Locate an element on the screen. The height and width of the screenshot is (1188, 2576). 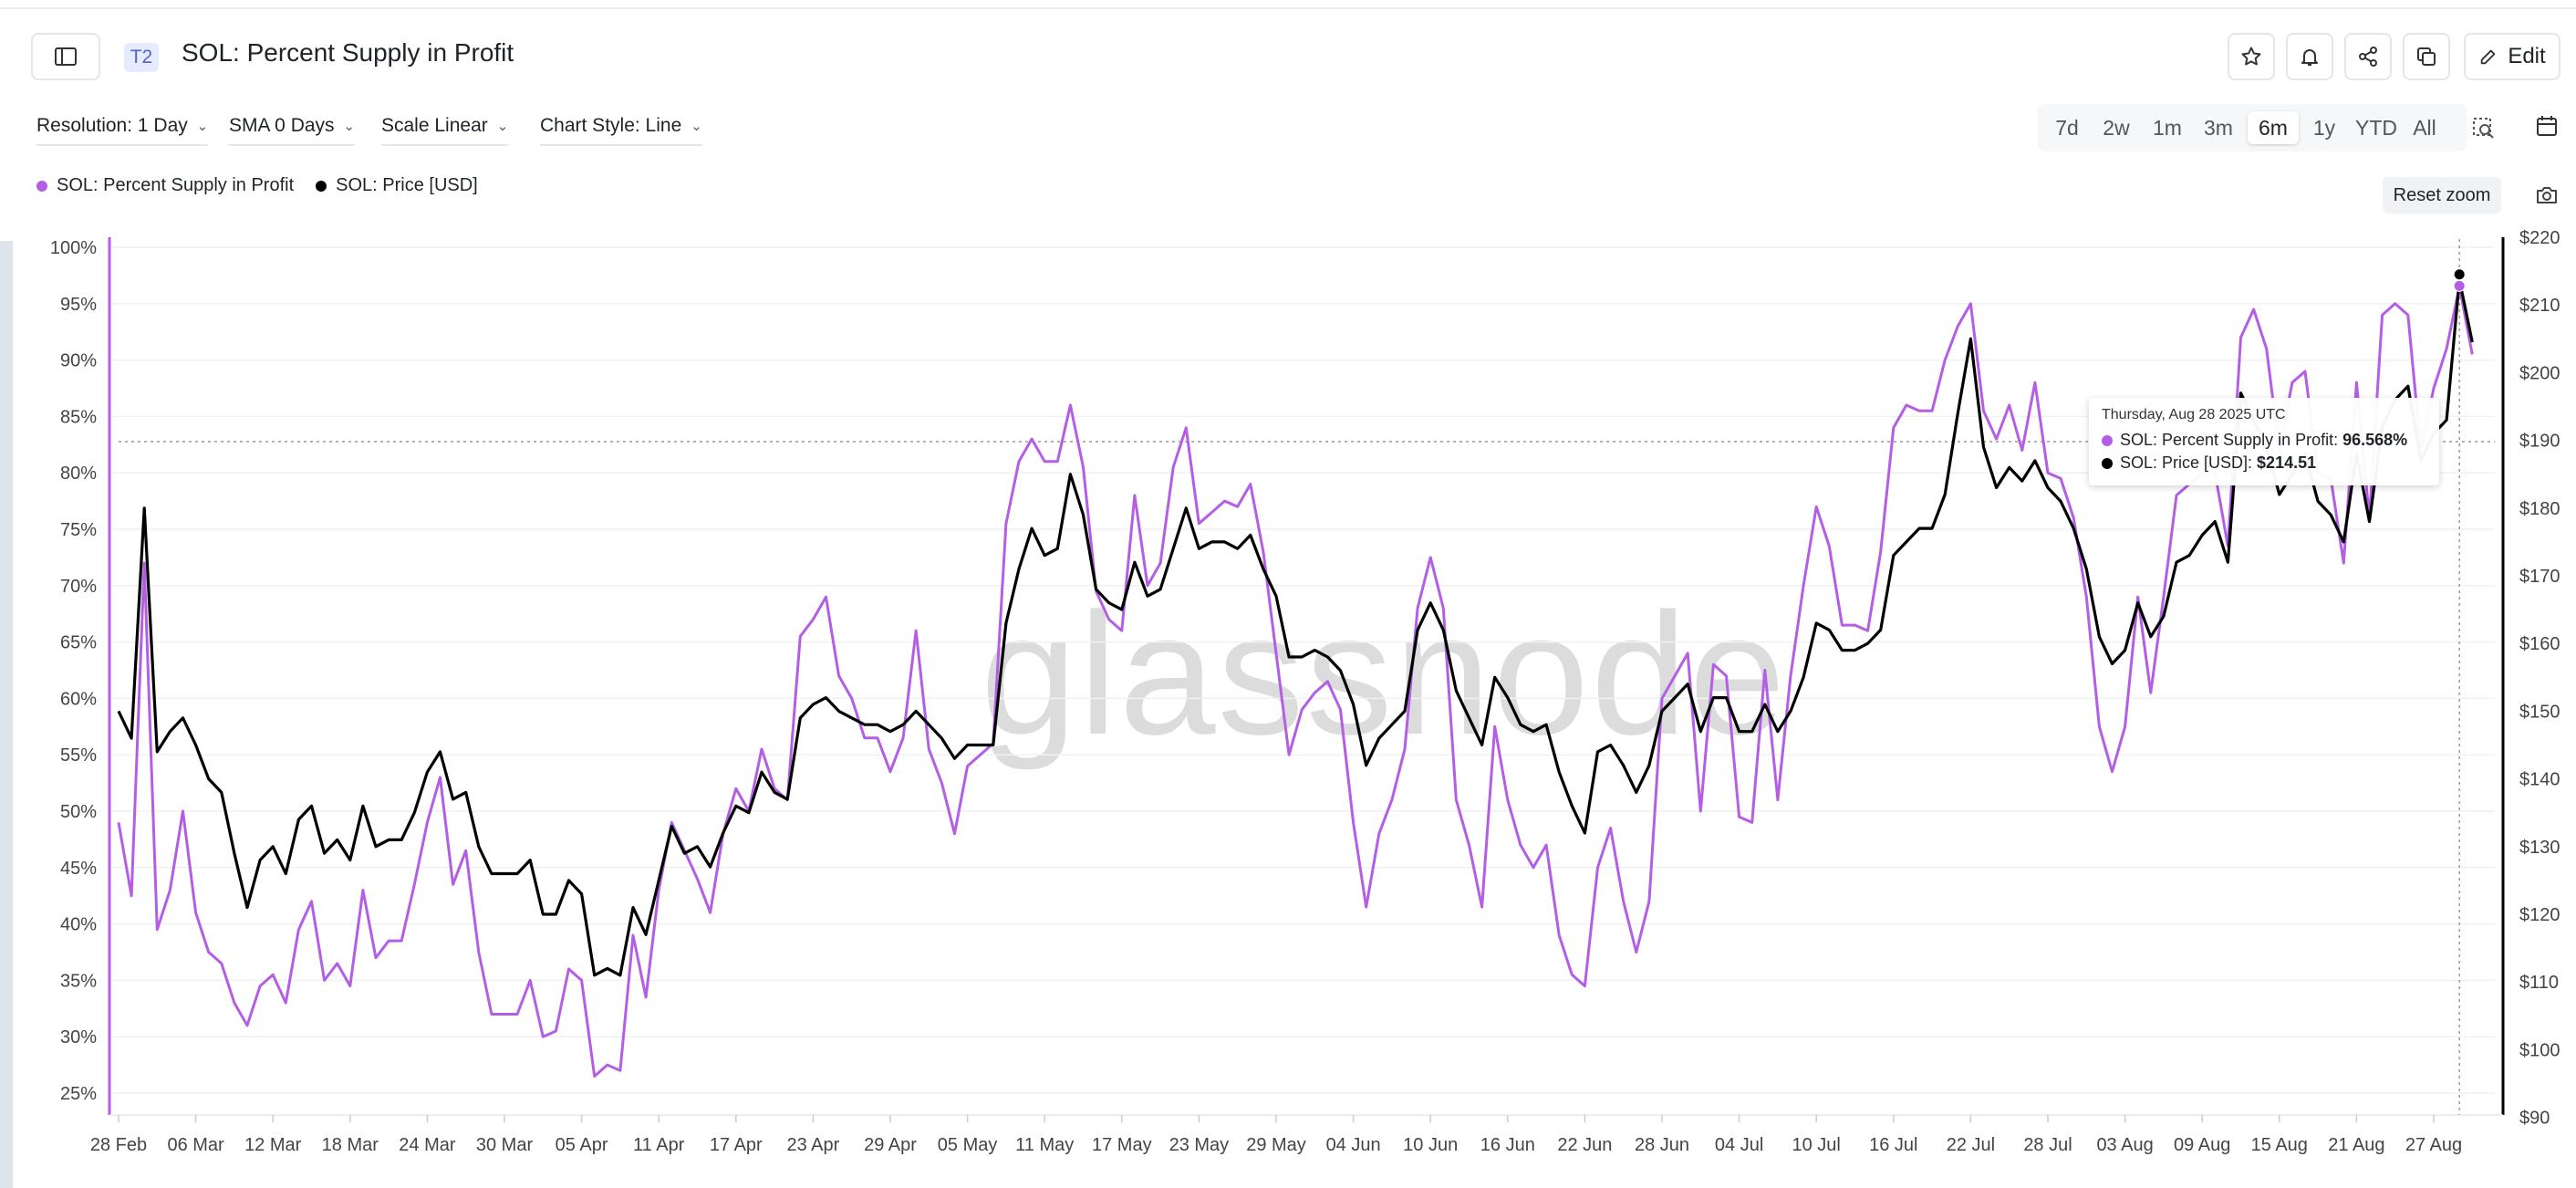
x-tick-label: 10 Jun is located at coordinates (1430, 1145).